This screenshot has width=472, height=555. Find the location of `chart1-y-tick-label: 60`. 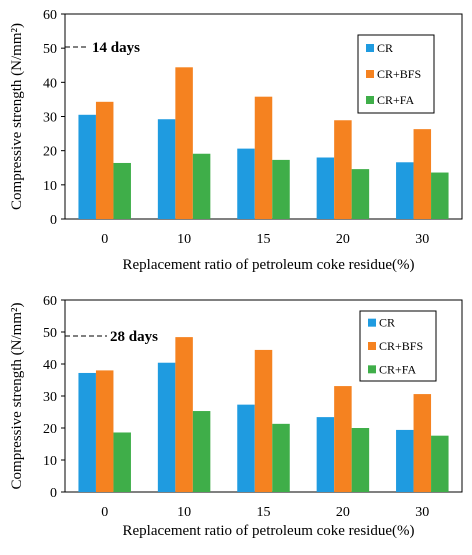

chart1-y-tick-label: 60 is located at coordinates (50, 15).